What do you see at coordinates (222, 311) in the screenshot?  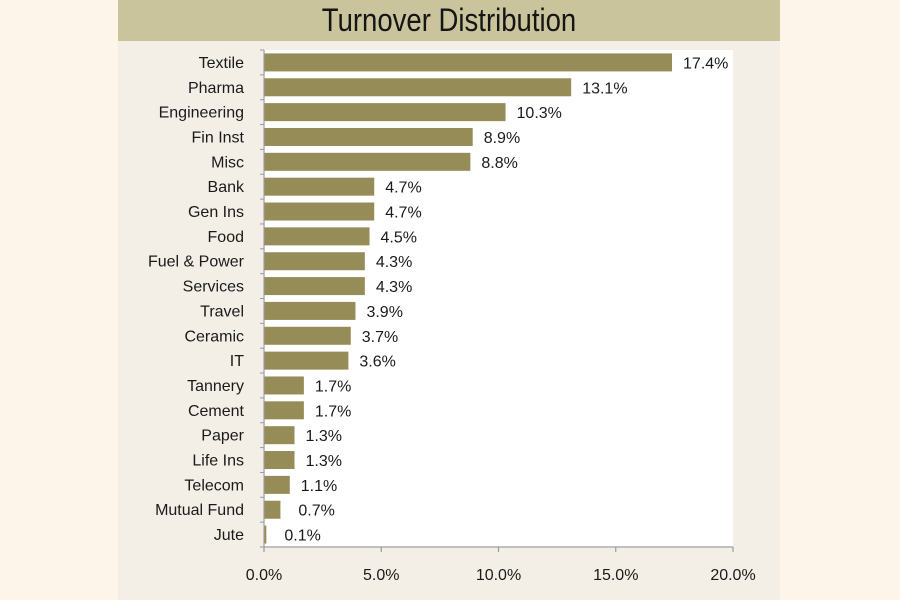 I see `category-label: Travel` at bounding box center [222, 311].